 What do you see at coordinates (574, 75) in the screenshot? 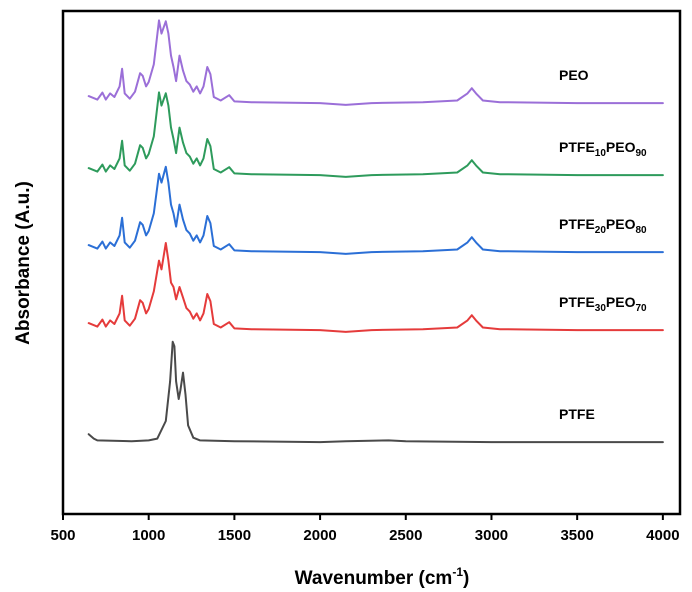
I see `series-label-peo: PEO` at bounding box center [574, 75].